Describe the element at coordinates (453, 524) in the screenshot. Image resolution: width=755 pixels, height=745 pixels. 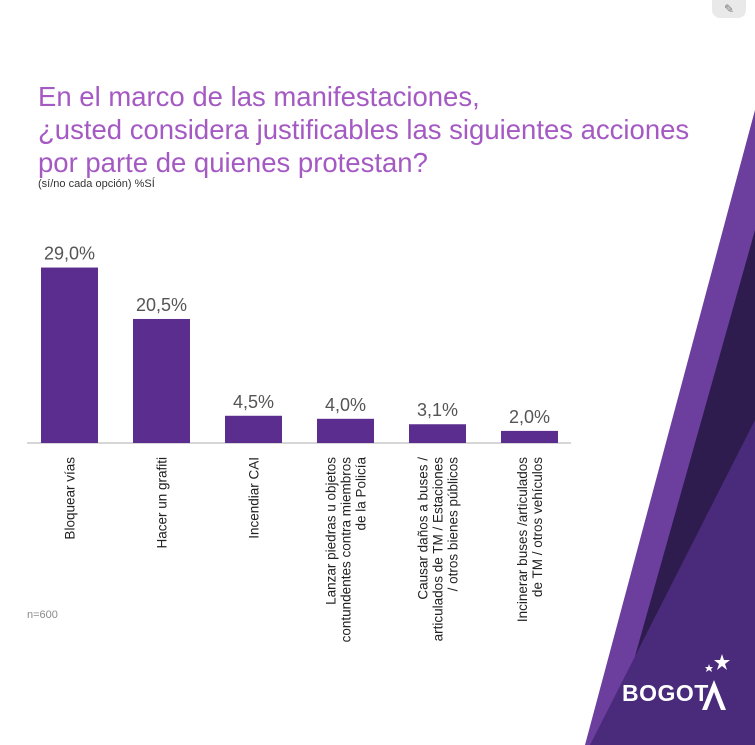
I see `x-tick-label-line: / otros bienes públicos` at that location.